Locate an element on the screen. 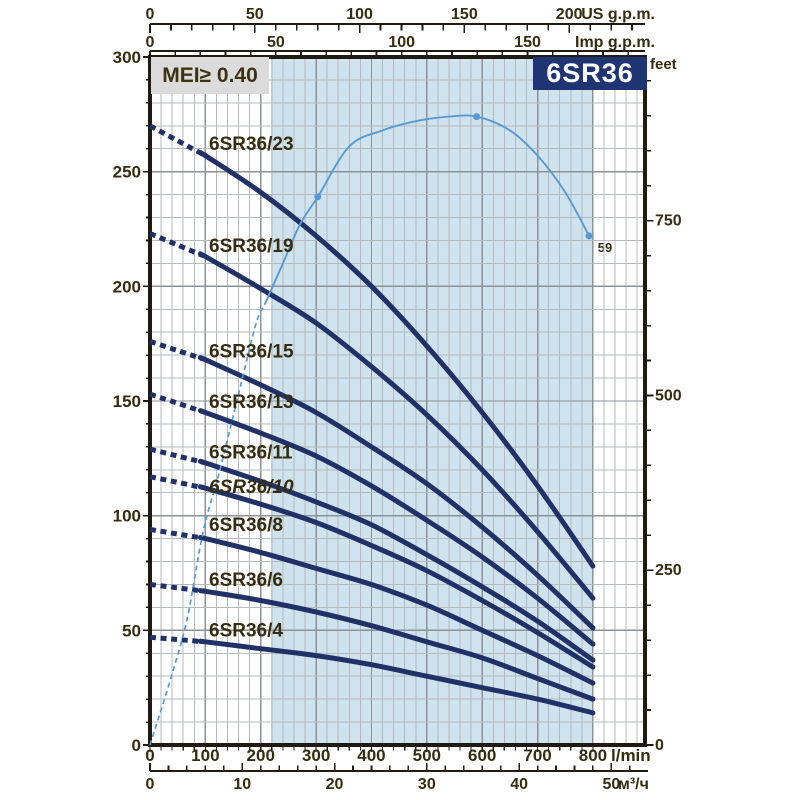 This screenshot has height=800, width=800. meters-tick-label: 0 is located at coordinates (136, 745).